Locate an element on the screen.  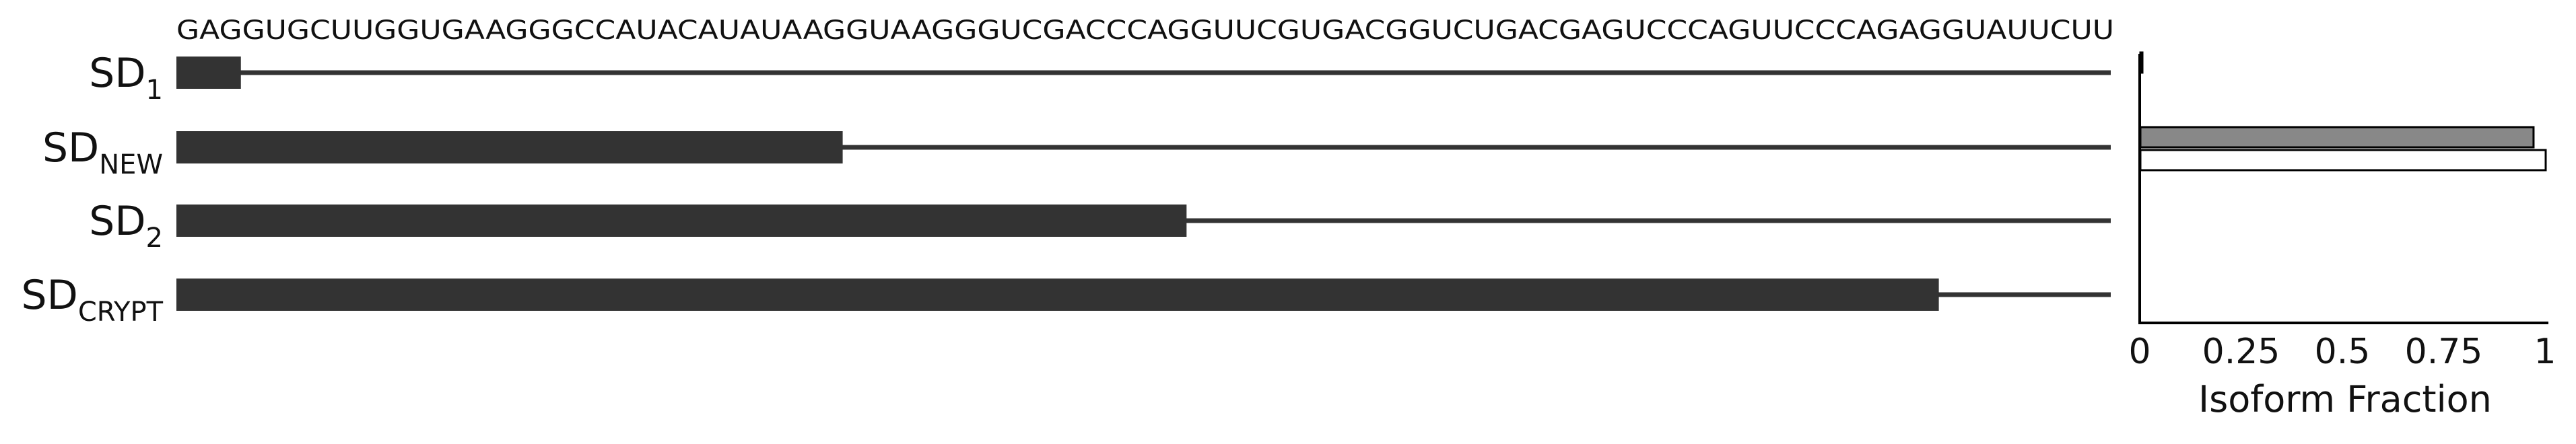
row-label: SD2 is located at coordinates (126, 226).